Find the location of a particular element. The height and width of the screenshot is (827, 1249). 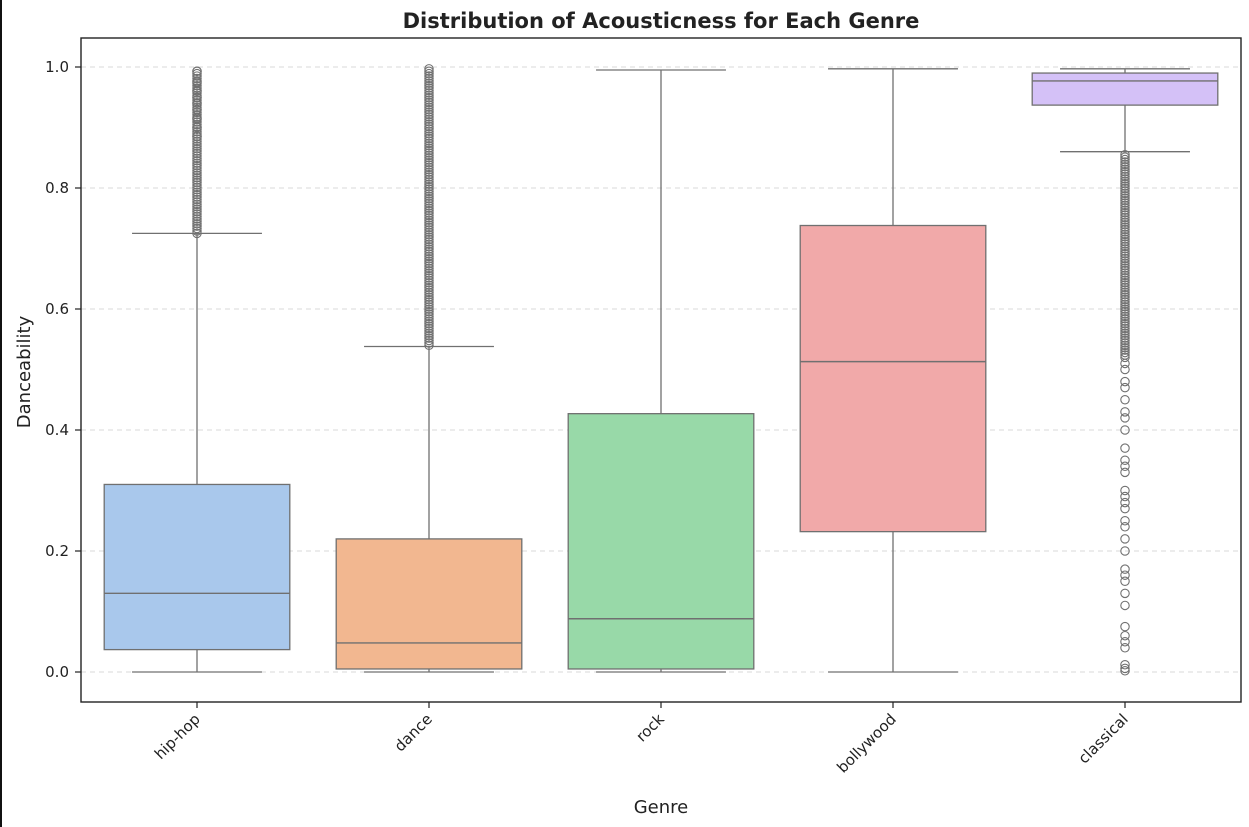

box-group-rock is located at coordinates (661, 371).